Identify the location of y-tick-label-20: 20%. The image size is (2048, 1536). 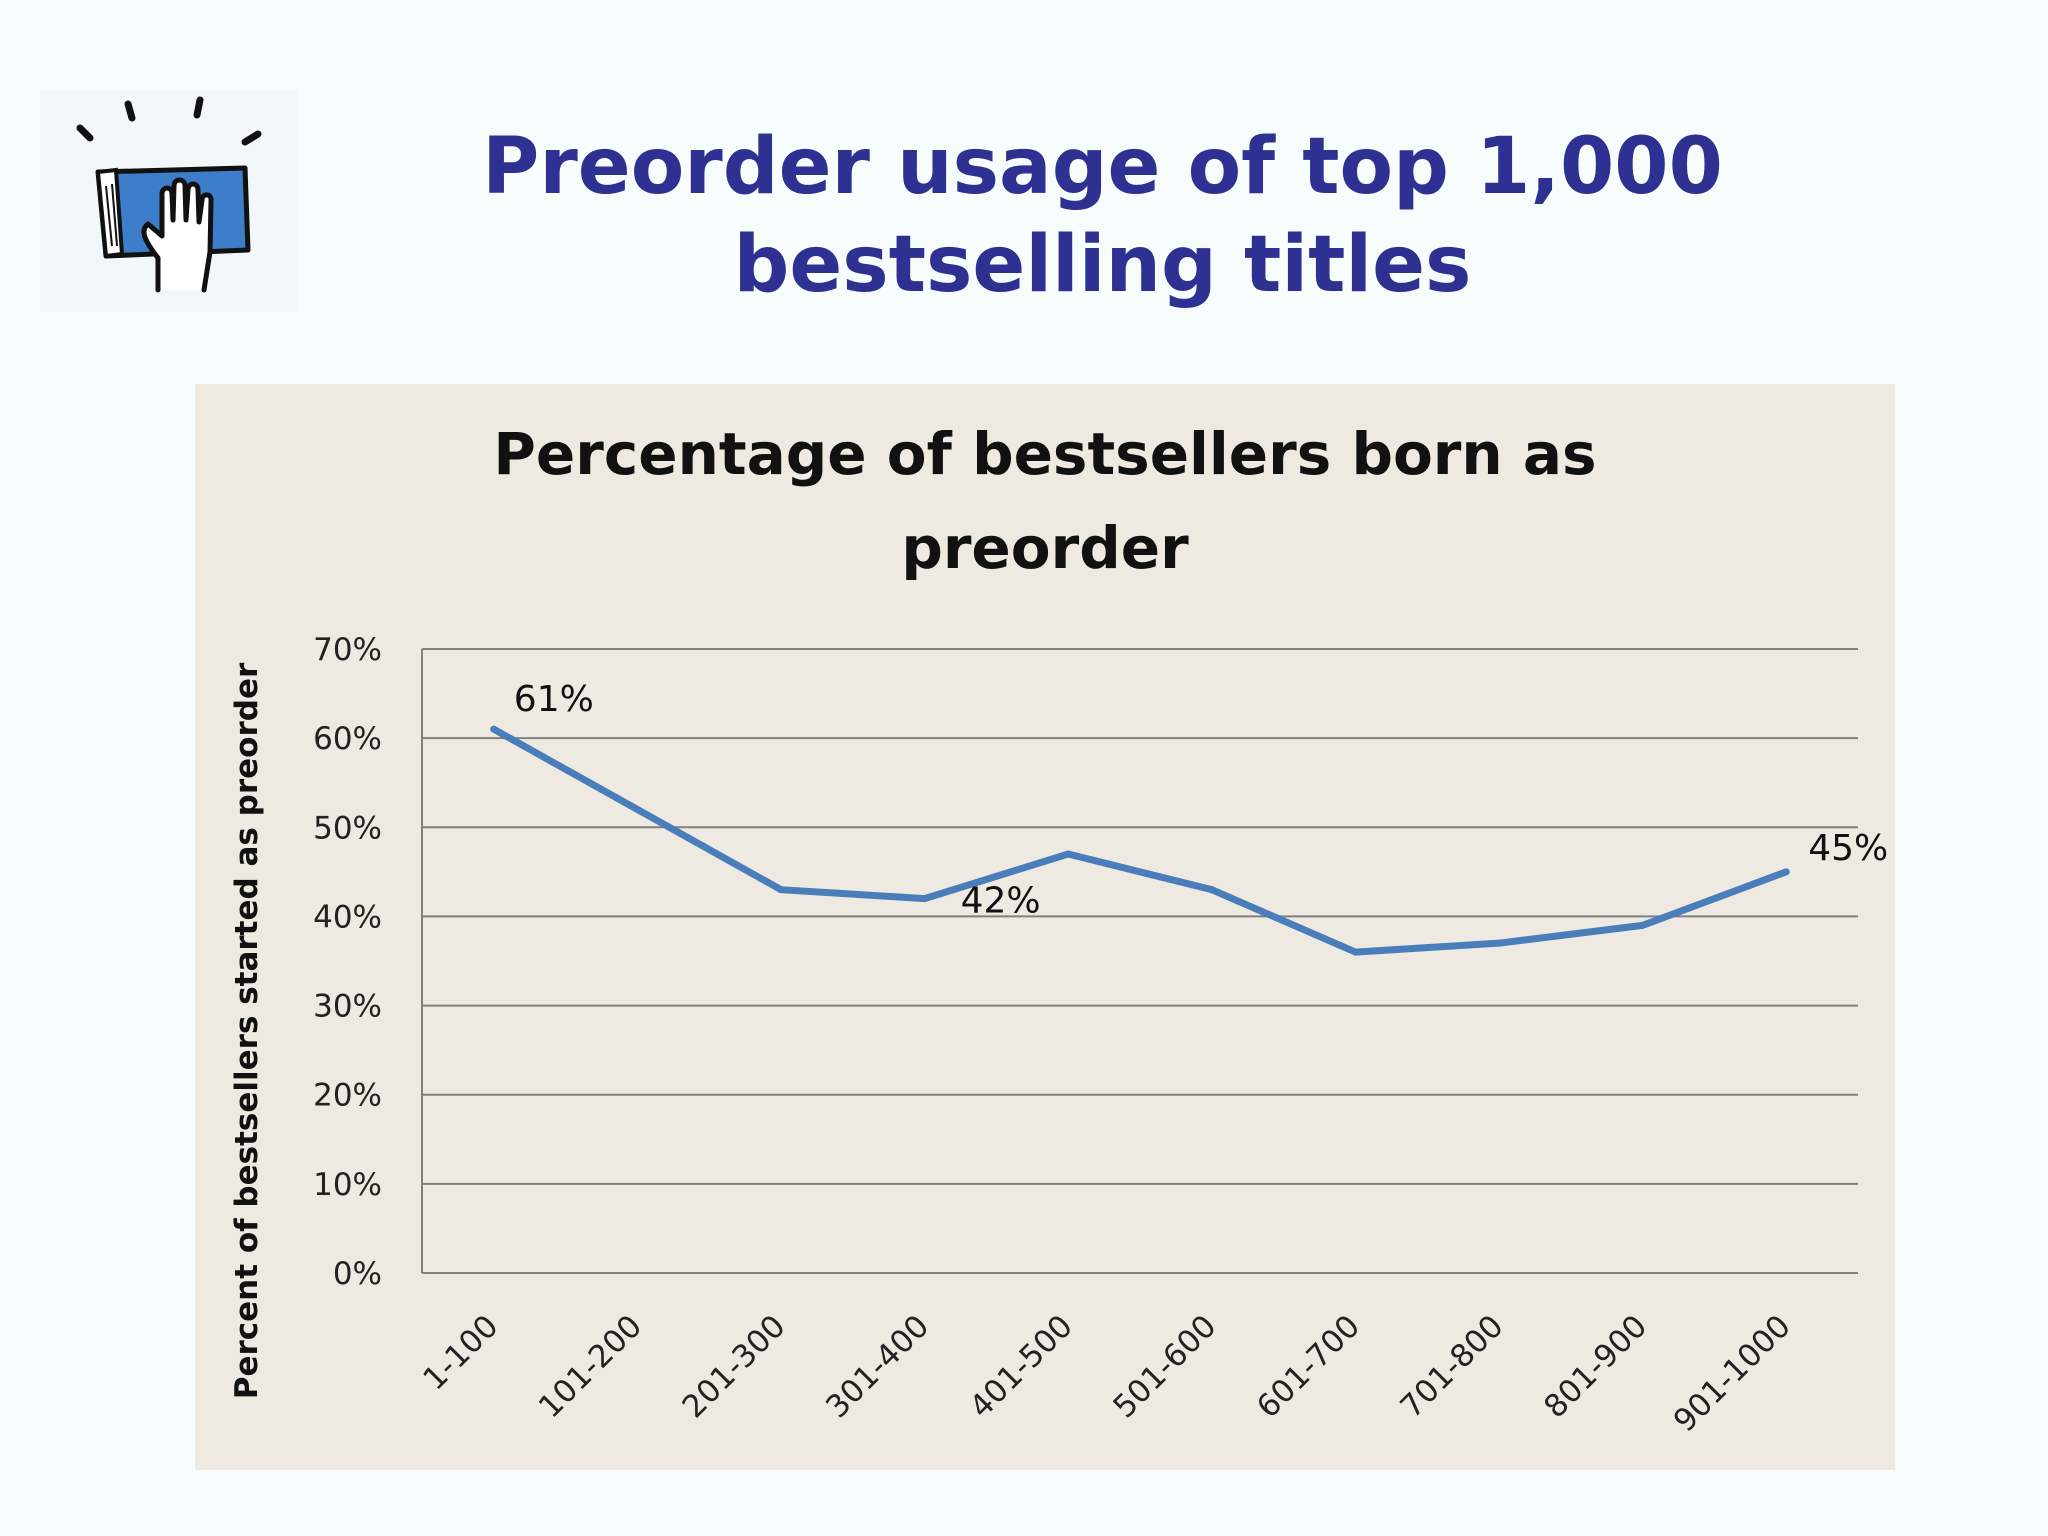
(347, 1096).